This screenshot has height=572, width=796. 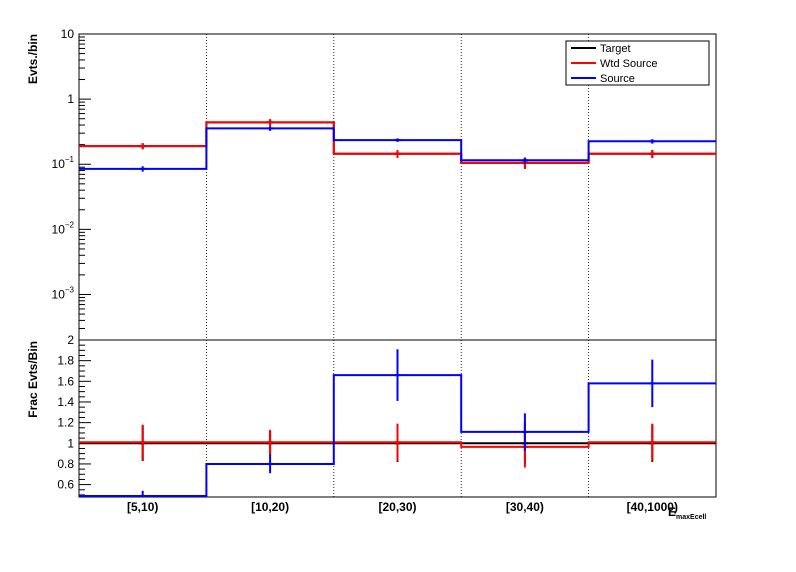 What do you see at coordinates (628, 64) in the screenshot?
I see `legend-label: Wtd Source` at bounding box center [628, 64].